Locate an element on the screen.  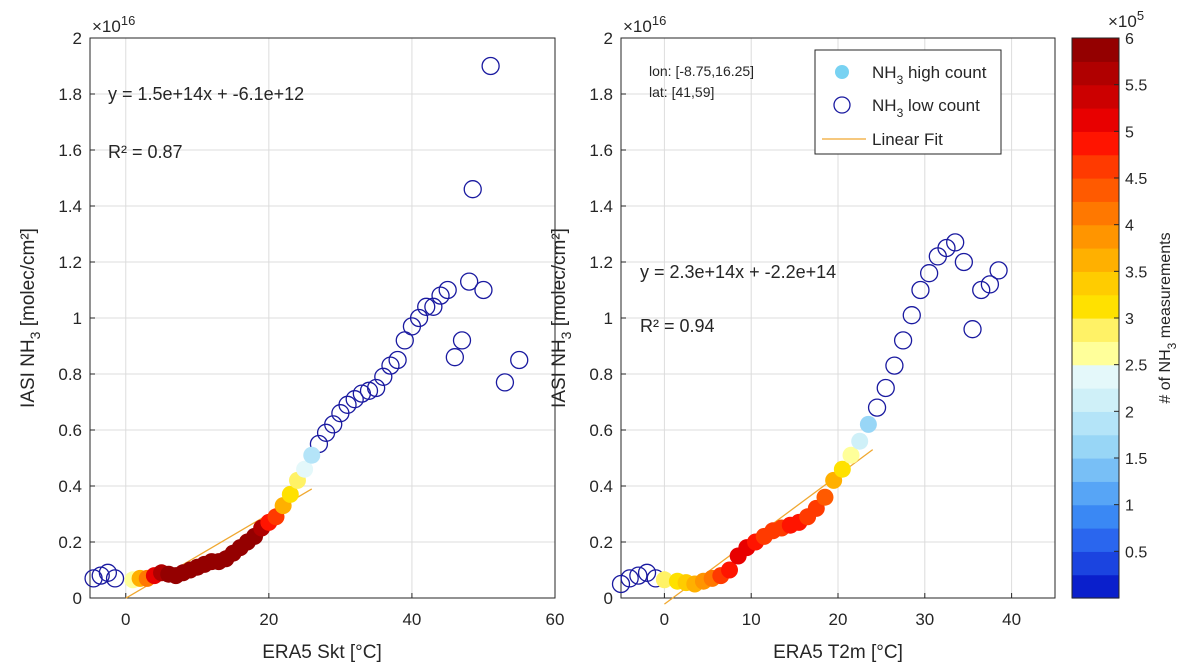
y-tick-label: 1 is located at coordinates (608, 318).